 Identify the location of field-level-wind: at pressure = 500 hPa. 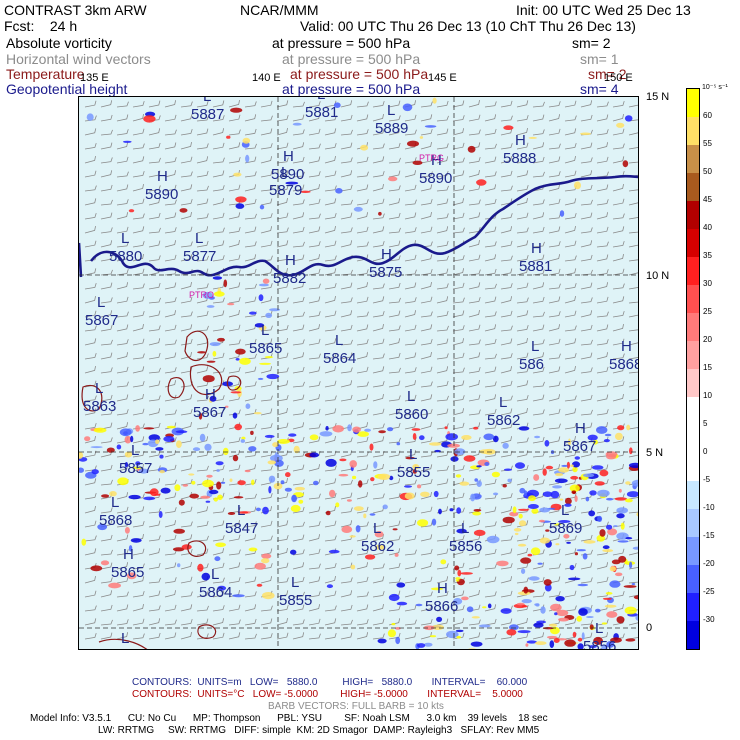
(351, 59).